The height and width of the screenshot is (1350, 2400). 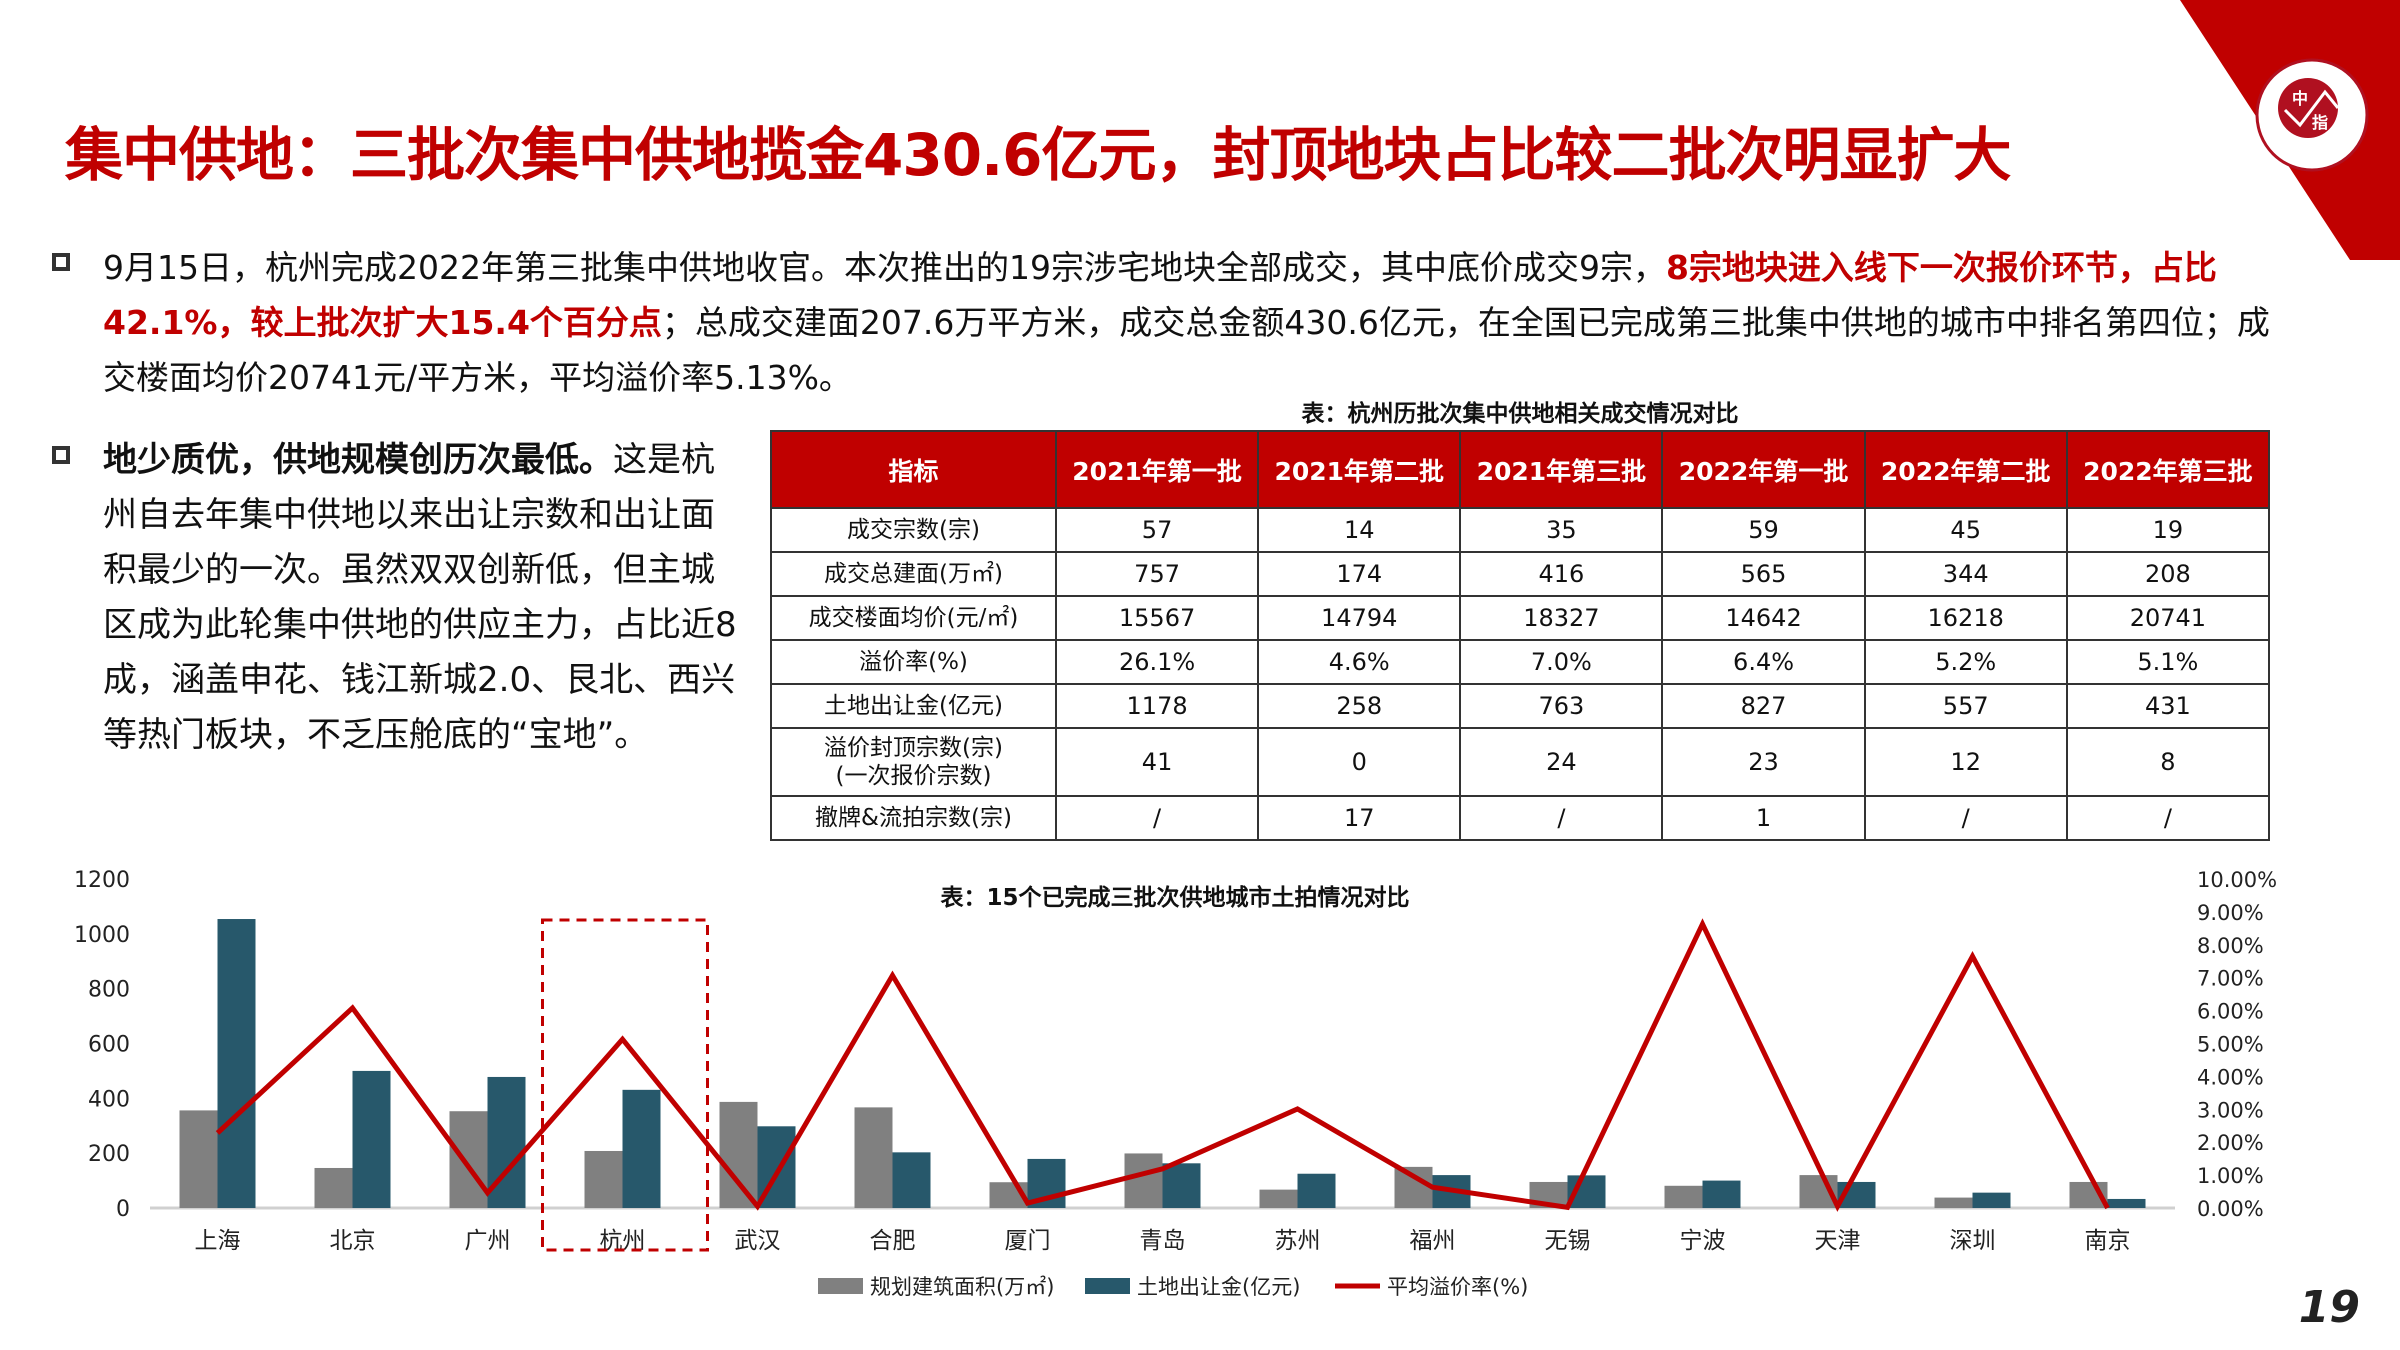 What do you see at coordinates (1763, 662) in the screenshot?
I see `table-cell: 6.4%` at bounding box center [1763, 662].